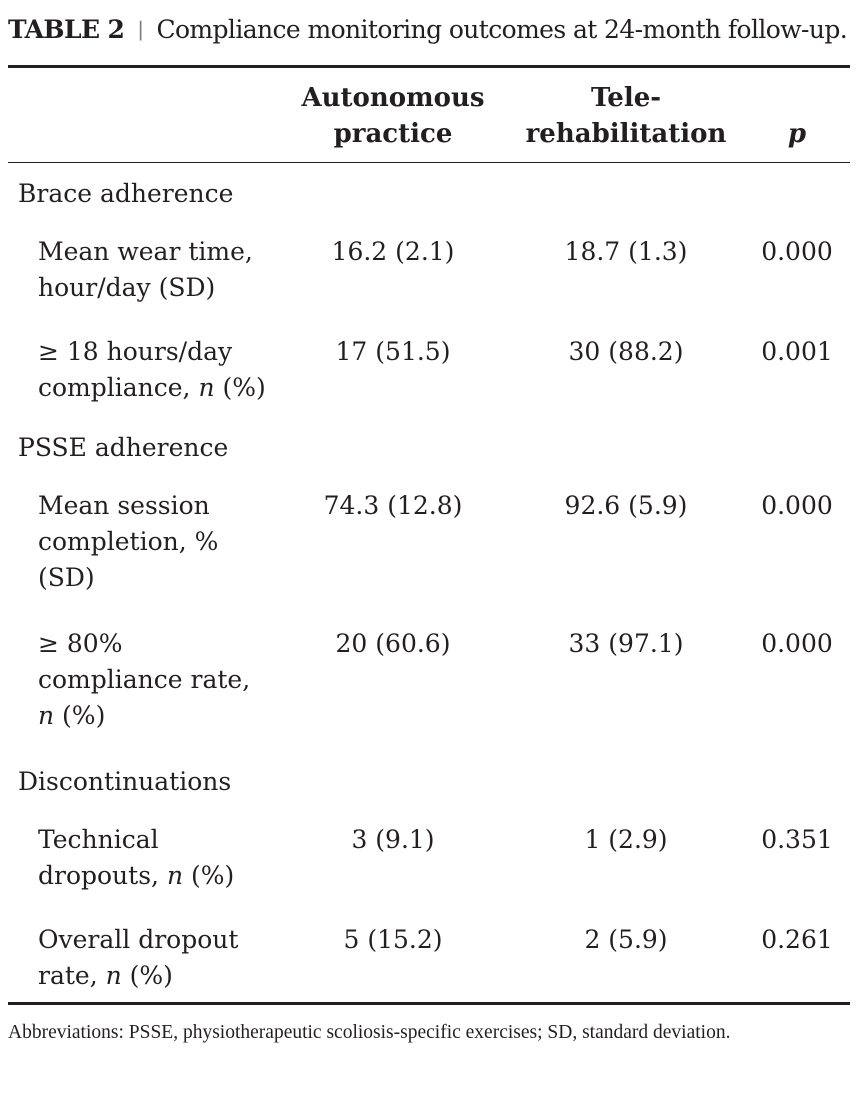  I want to click on cell-autonomous-80-compliance-rate: 20 (60.6), so click(393, 643).